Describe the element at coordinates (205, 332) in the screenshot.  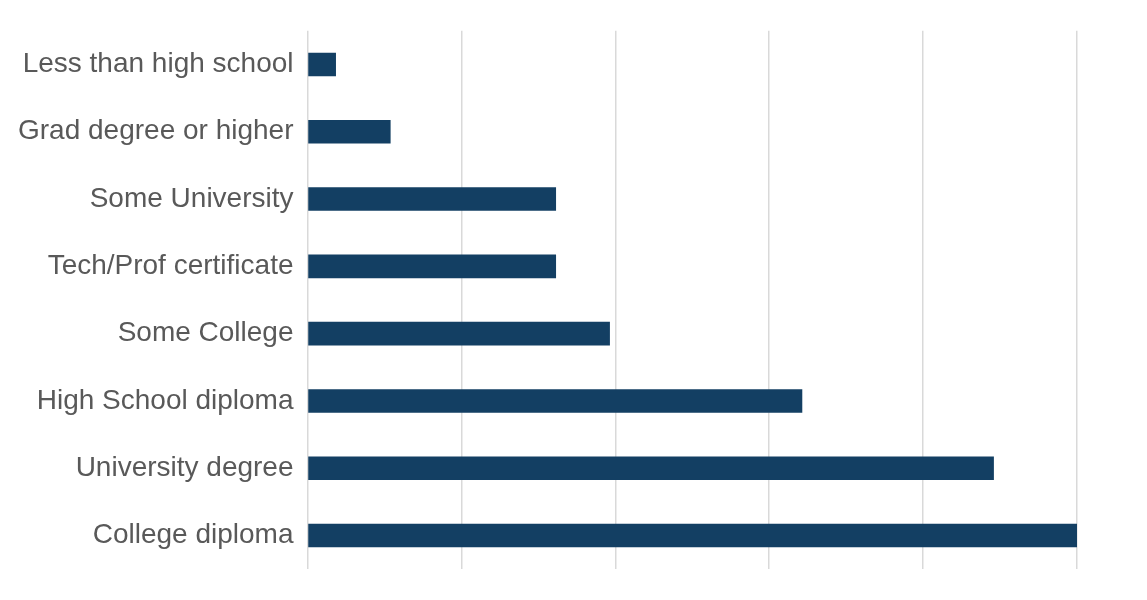
I see `y-tick-label: Some College` at that location.